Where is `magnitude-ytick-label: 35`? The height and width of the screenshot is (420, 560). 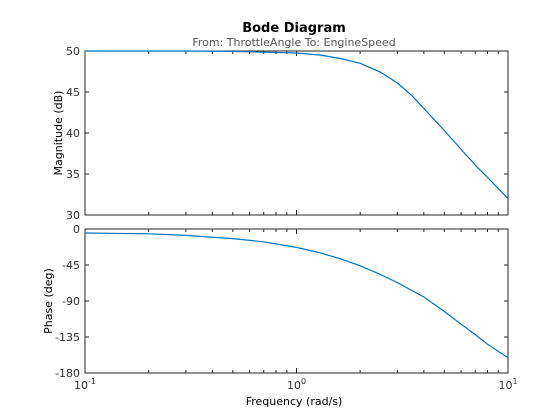 magnitude-ytick-label: 35 is located at coordinates (73, 174).